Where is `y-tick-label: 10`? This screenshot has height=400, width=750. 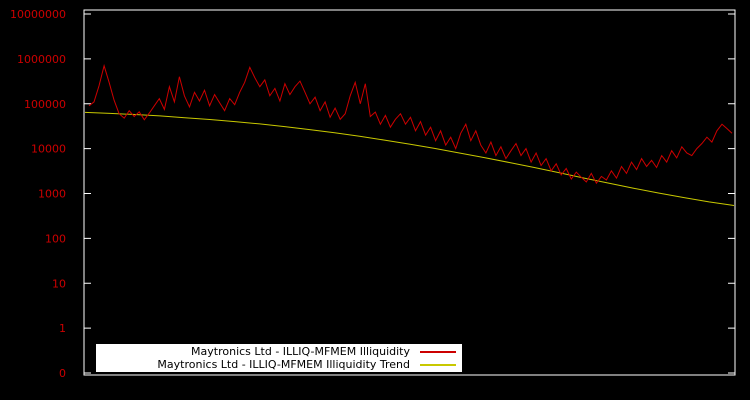
y-tick-label: 10 is located at coordinates (59, 283).